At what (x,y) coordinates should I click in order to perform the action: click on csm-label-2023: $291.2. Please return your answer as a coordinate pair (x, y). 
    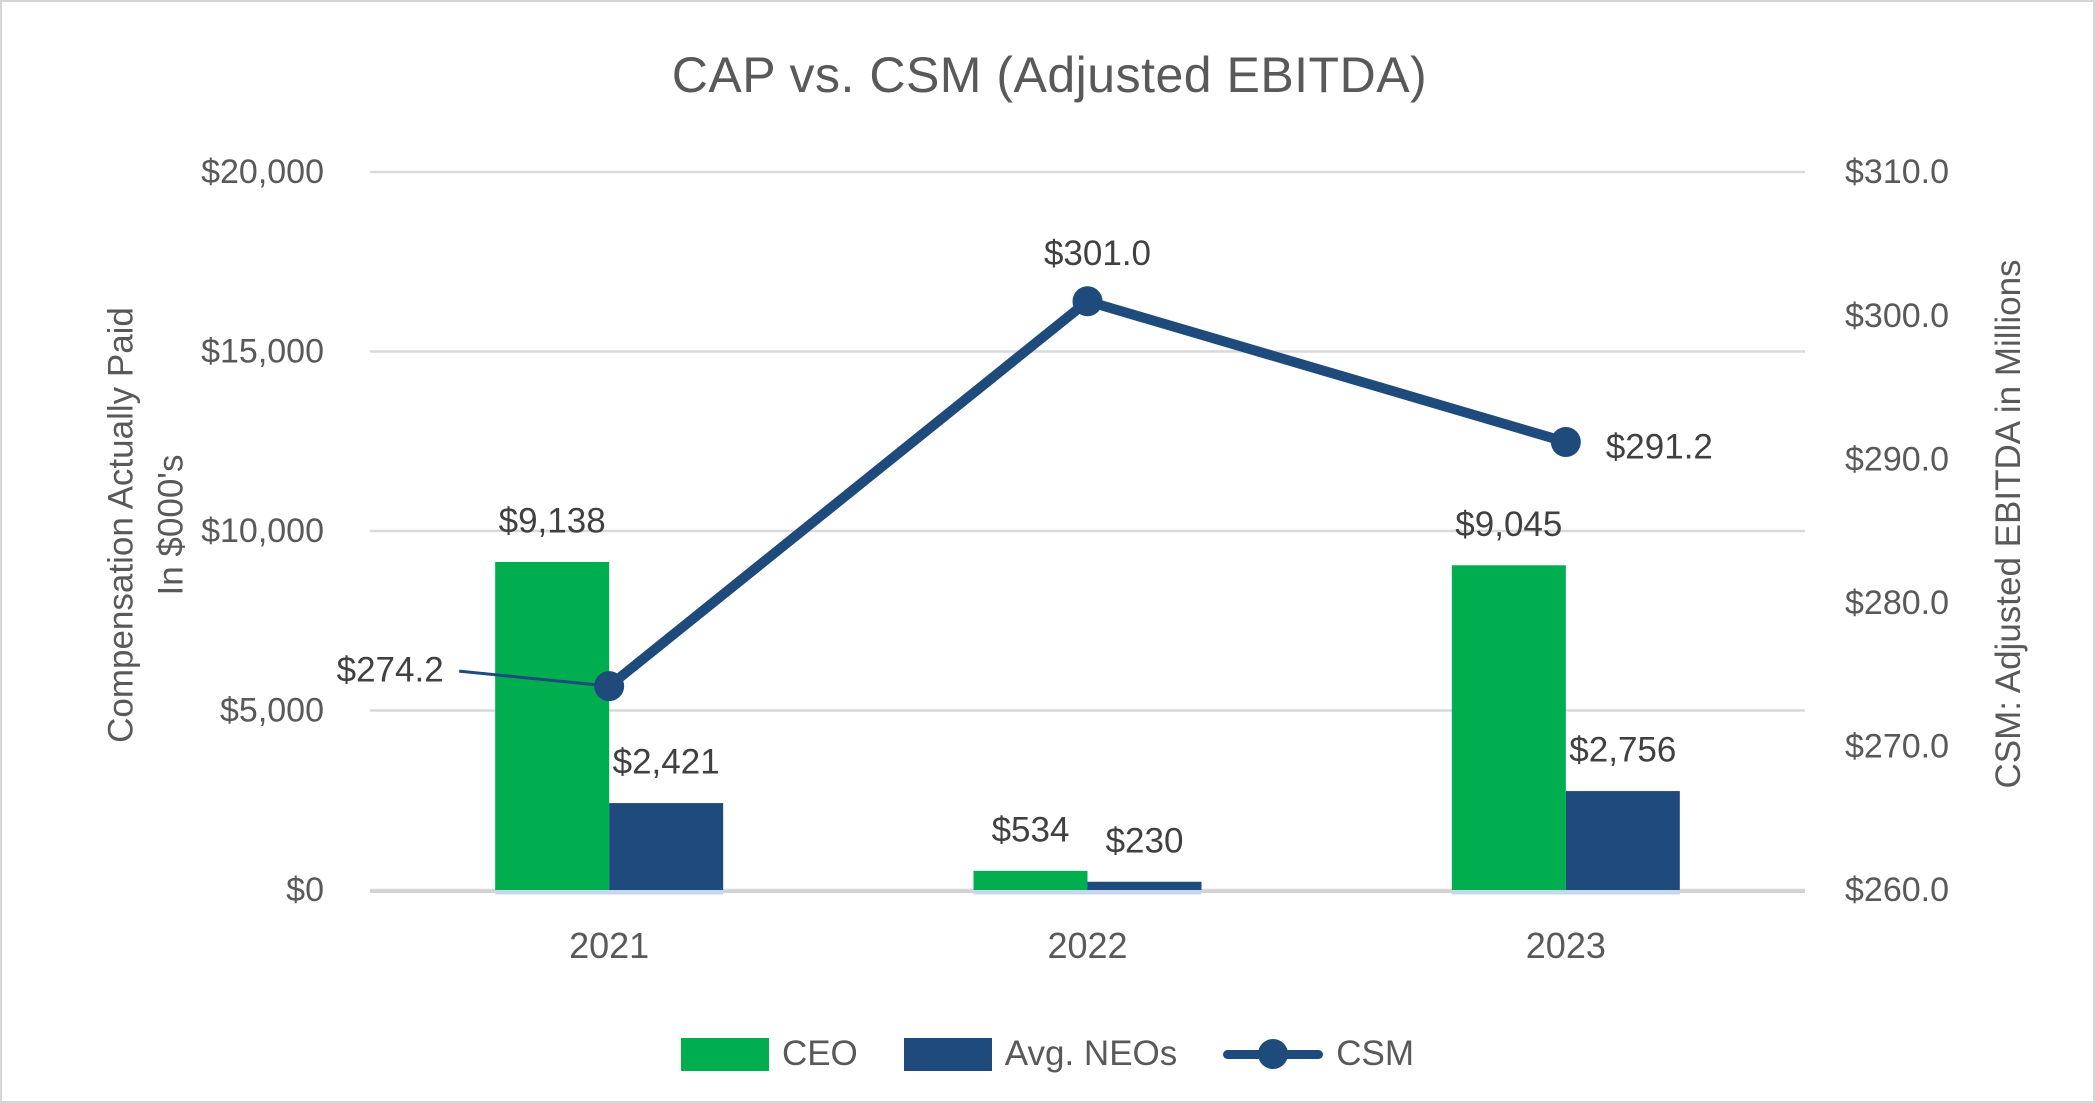
    Looking at the image, I should click on (1659, 447).